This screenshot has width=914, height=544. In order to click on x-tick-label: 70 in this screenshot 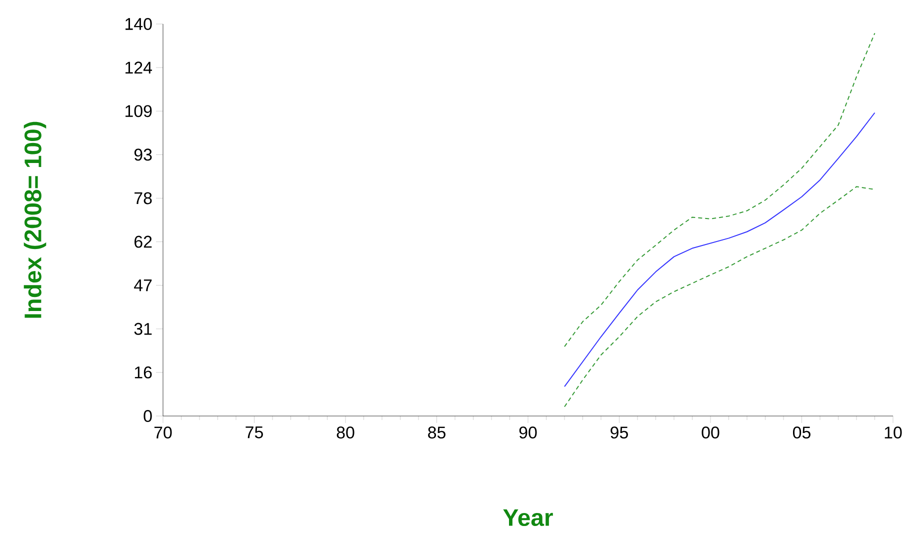, I will do `click(163, 432)`.